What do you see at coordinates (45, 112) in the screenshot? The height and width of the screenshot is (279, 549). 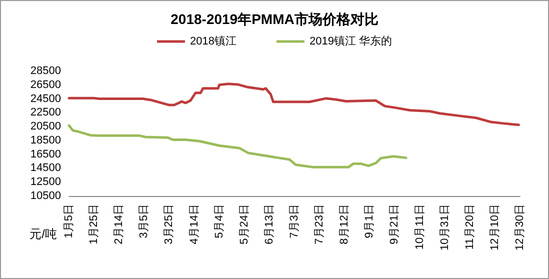 I see `y-tick-label: 22500` at bounding box center [45, 112].